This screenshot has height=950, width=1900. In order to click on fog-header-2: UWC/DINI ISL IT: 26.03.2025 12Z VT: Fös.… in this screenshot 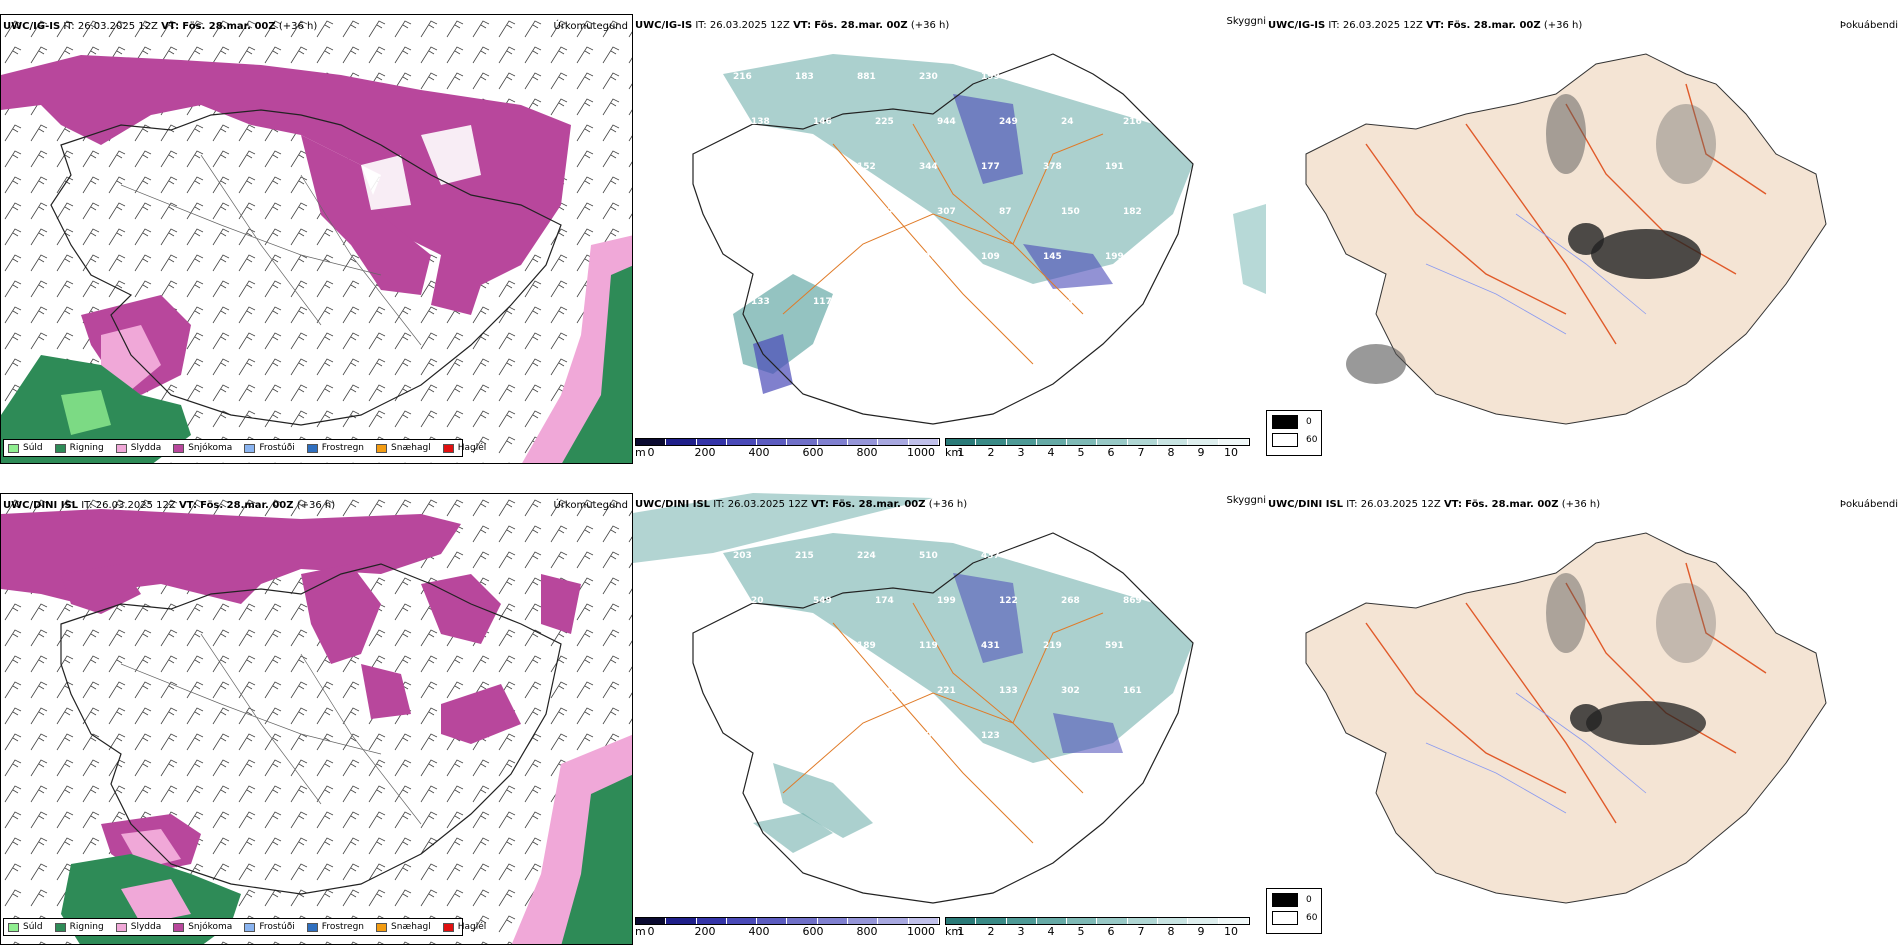, I will do `click(1434, 504)`.